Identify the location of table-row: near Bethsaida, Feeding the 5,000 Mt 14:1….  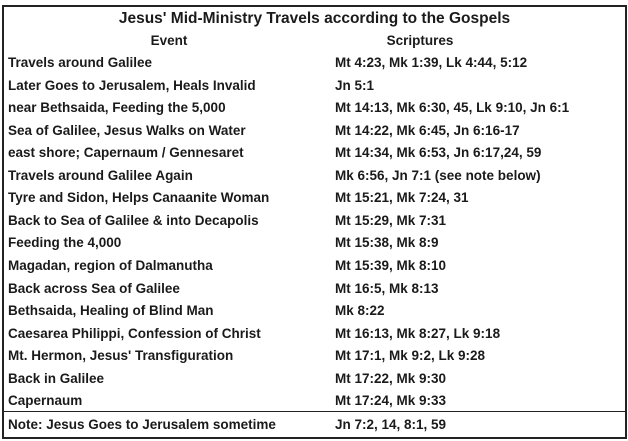
(314, 108).